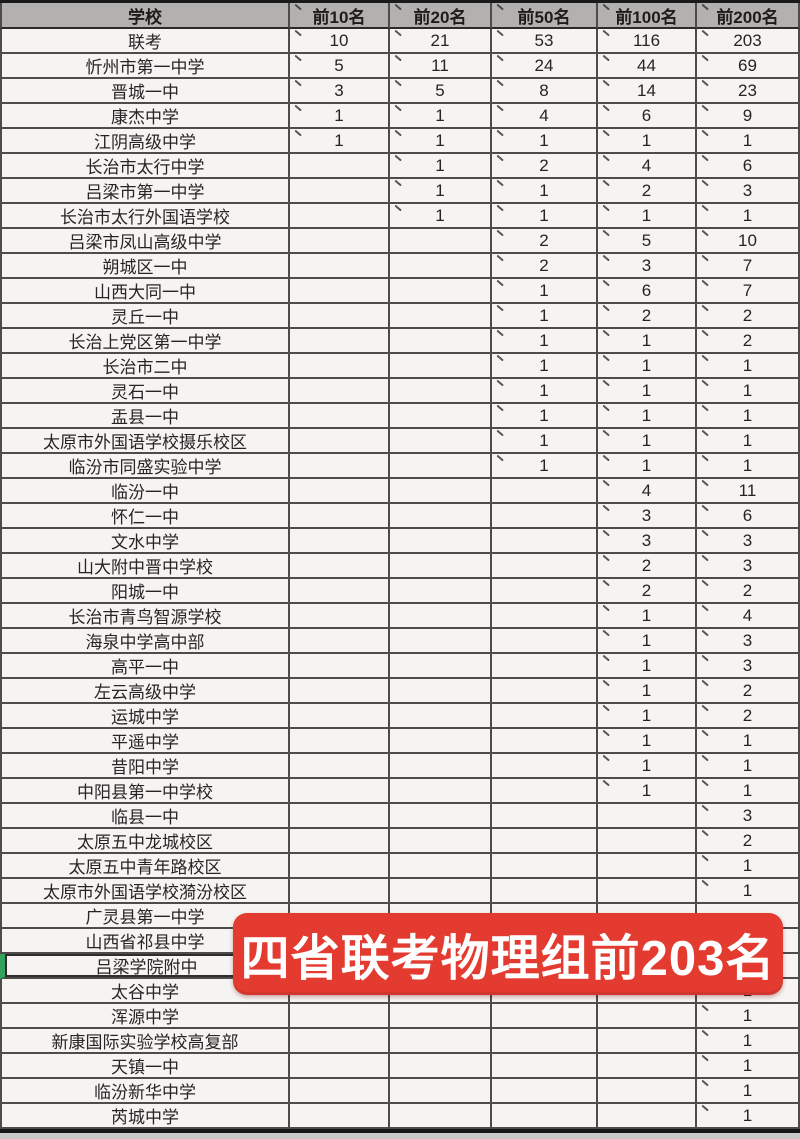 The width and height of the screenshot is (800, 1139). Describe the element at coordinates (545, 16) in the screenshot. I see `column-header: 前50名` at that location.